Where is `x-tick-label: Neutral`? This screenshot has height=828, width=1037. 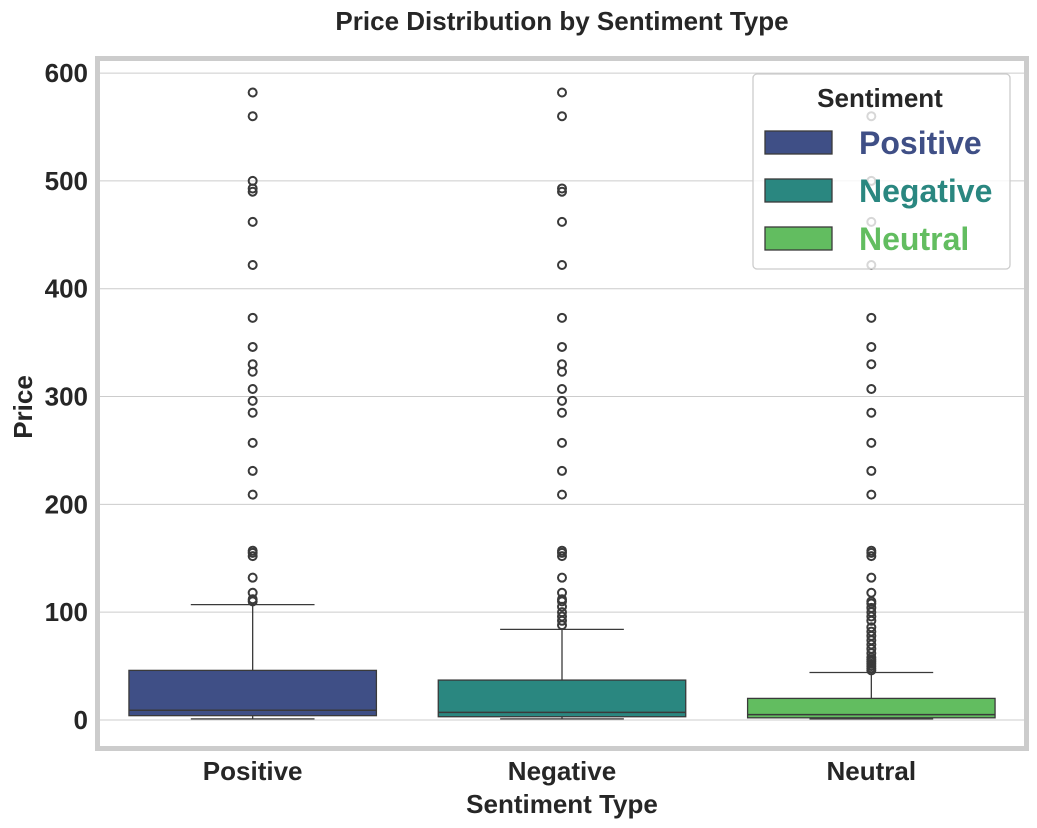
x-tick-label: Neutral is located at coordinates (872, 771).